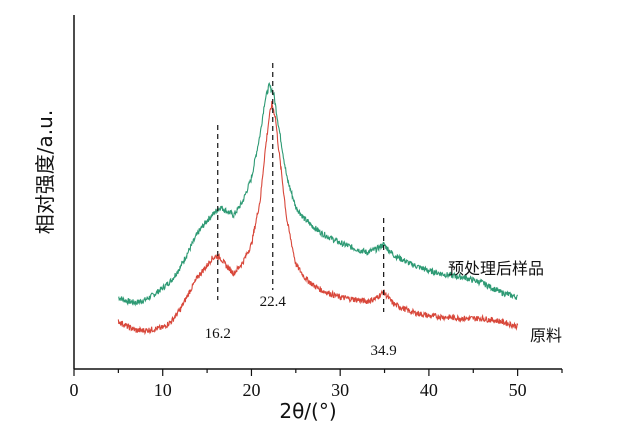  Describe the element at coordinates (74, 390) in the screenshot. I see `x-tick-label: 0` at that location.